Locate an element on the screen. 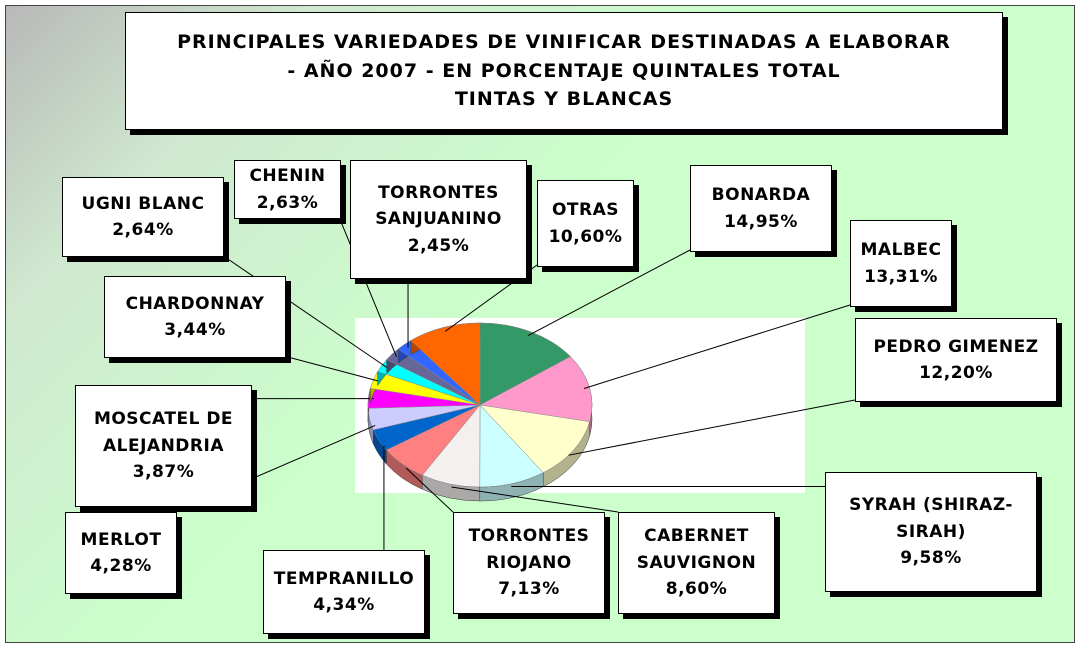  data-label: MOSCATEL DE ALEJANDRIA 3,87% is located at coordinates (163, 446).